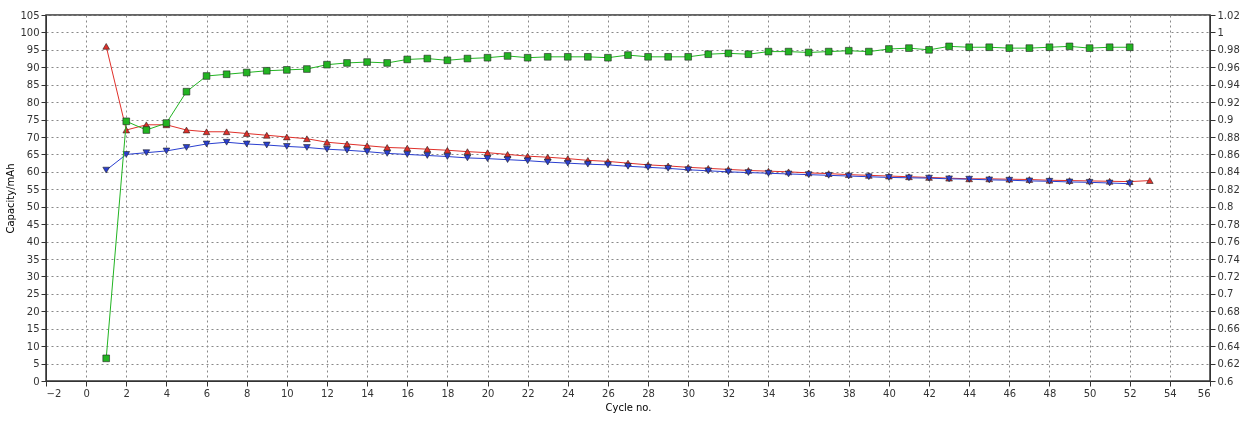 The image size is (1255, 427). What do you see at coordinates (367, 393) in the screenshot?
I see `x-tick-label: 14` at bounding box center [367, 393].